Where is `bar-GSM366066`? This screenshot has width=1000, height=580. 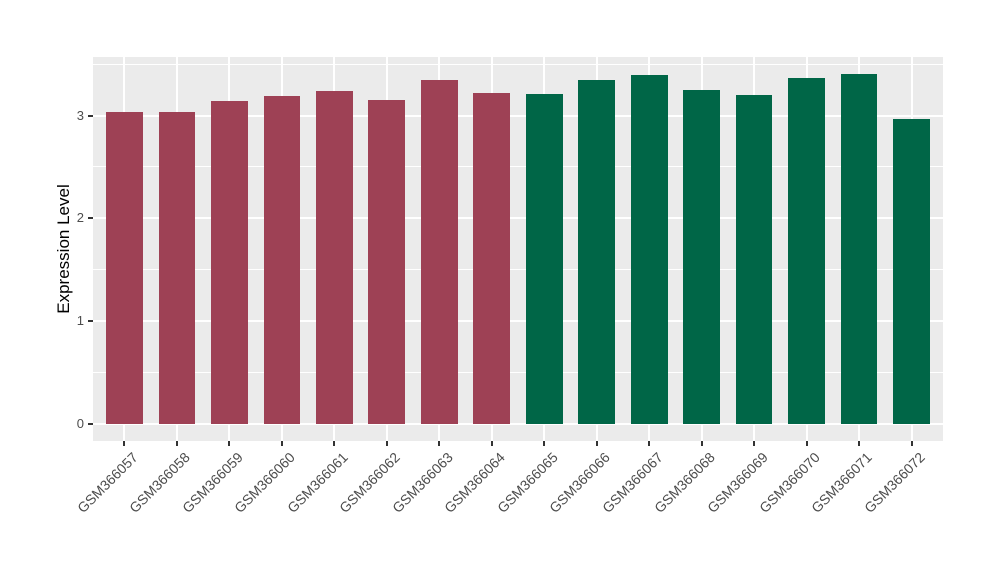 bar-GSM366066 is located at coordinates (597, 251).